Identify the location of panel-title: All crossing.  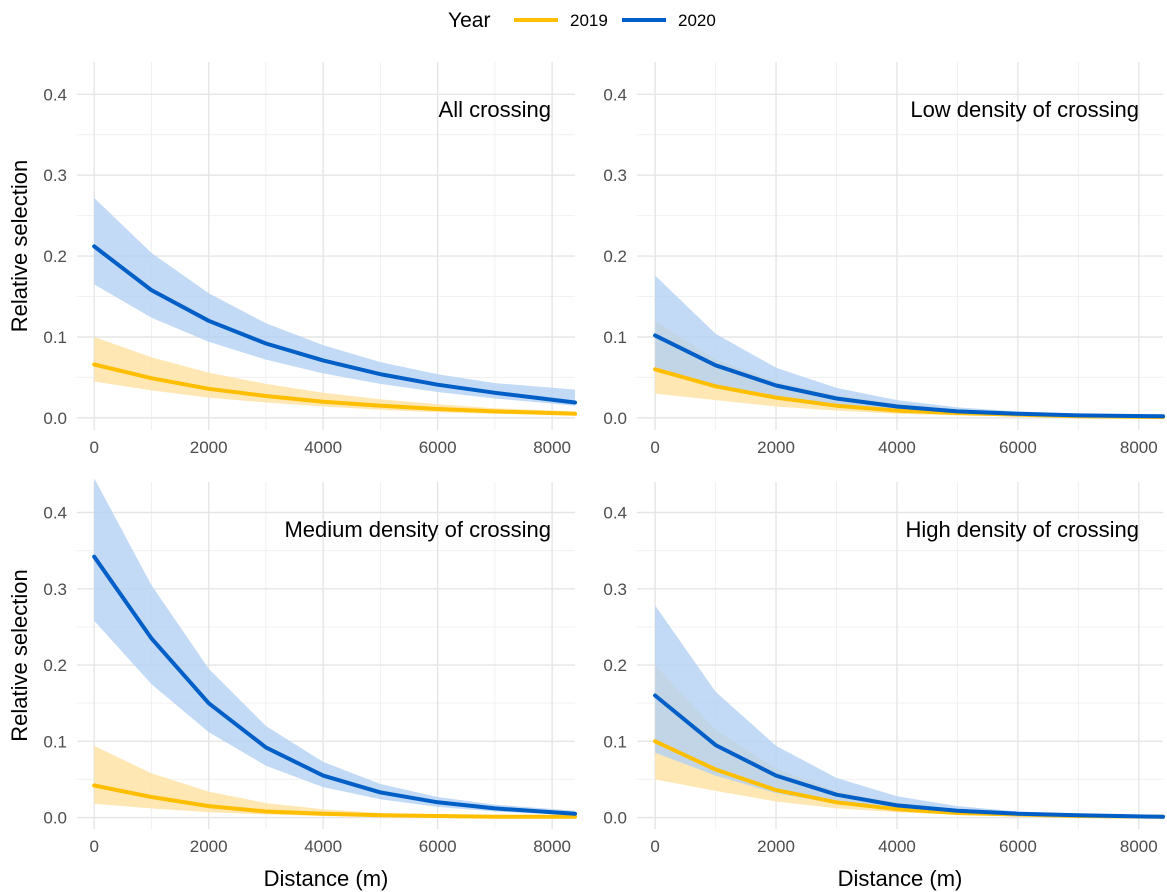
(495, 109).